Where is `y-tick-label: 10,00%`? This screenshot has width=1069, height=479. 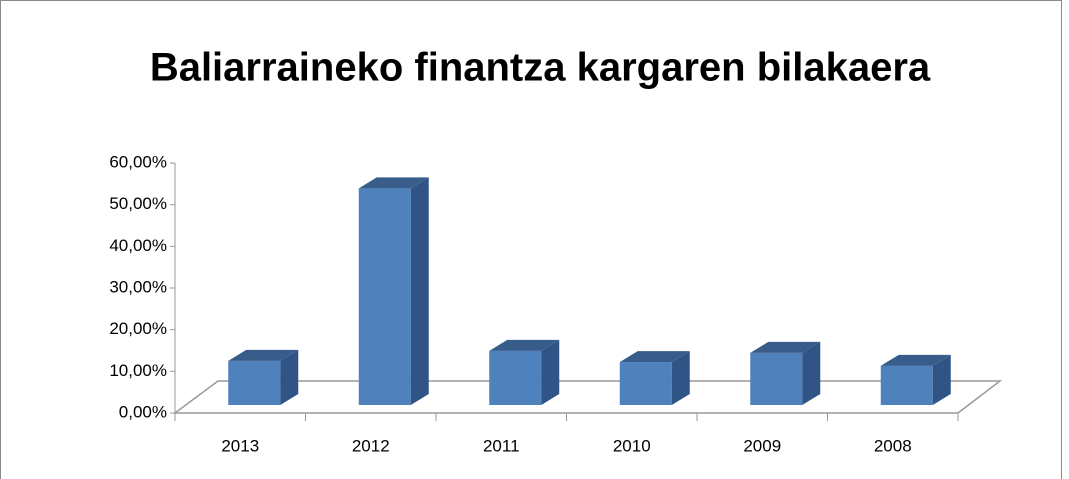
y-tick-label: 10,00% is located at coordinates (138, 370).